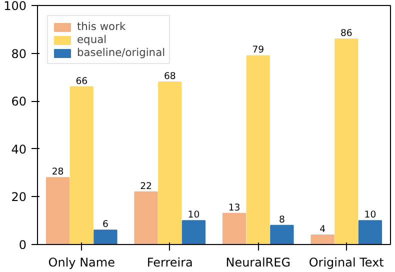  I want to click on y-tick-label: 40, so click(19, 149).